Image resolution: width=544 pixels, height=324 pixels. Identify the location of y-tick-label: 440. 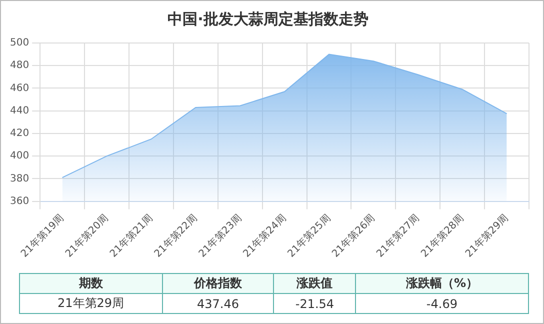
(20, 110).